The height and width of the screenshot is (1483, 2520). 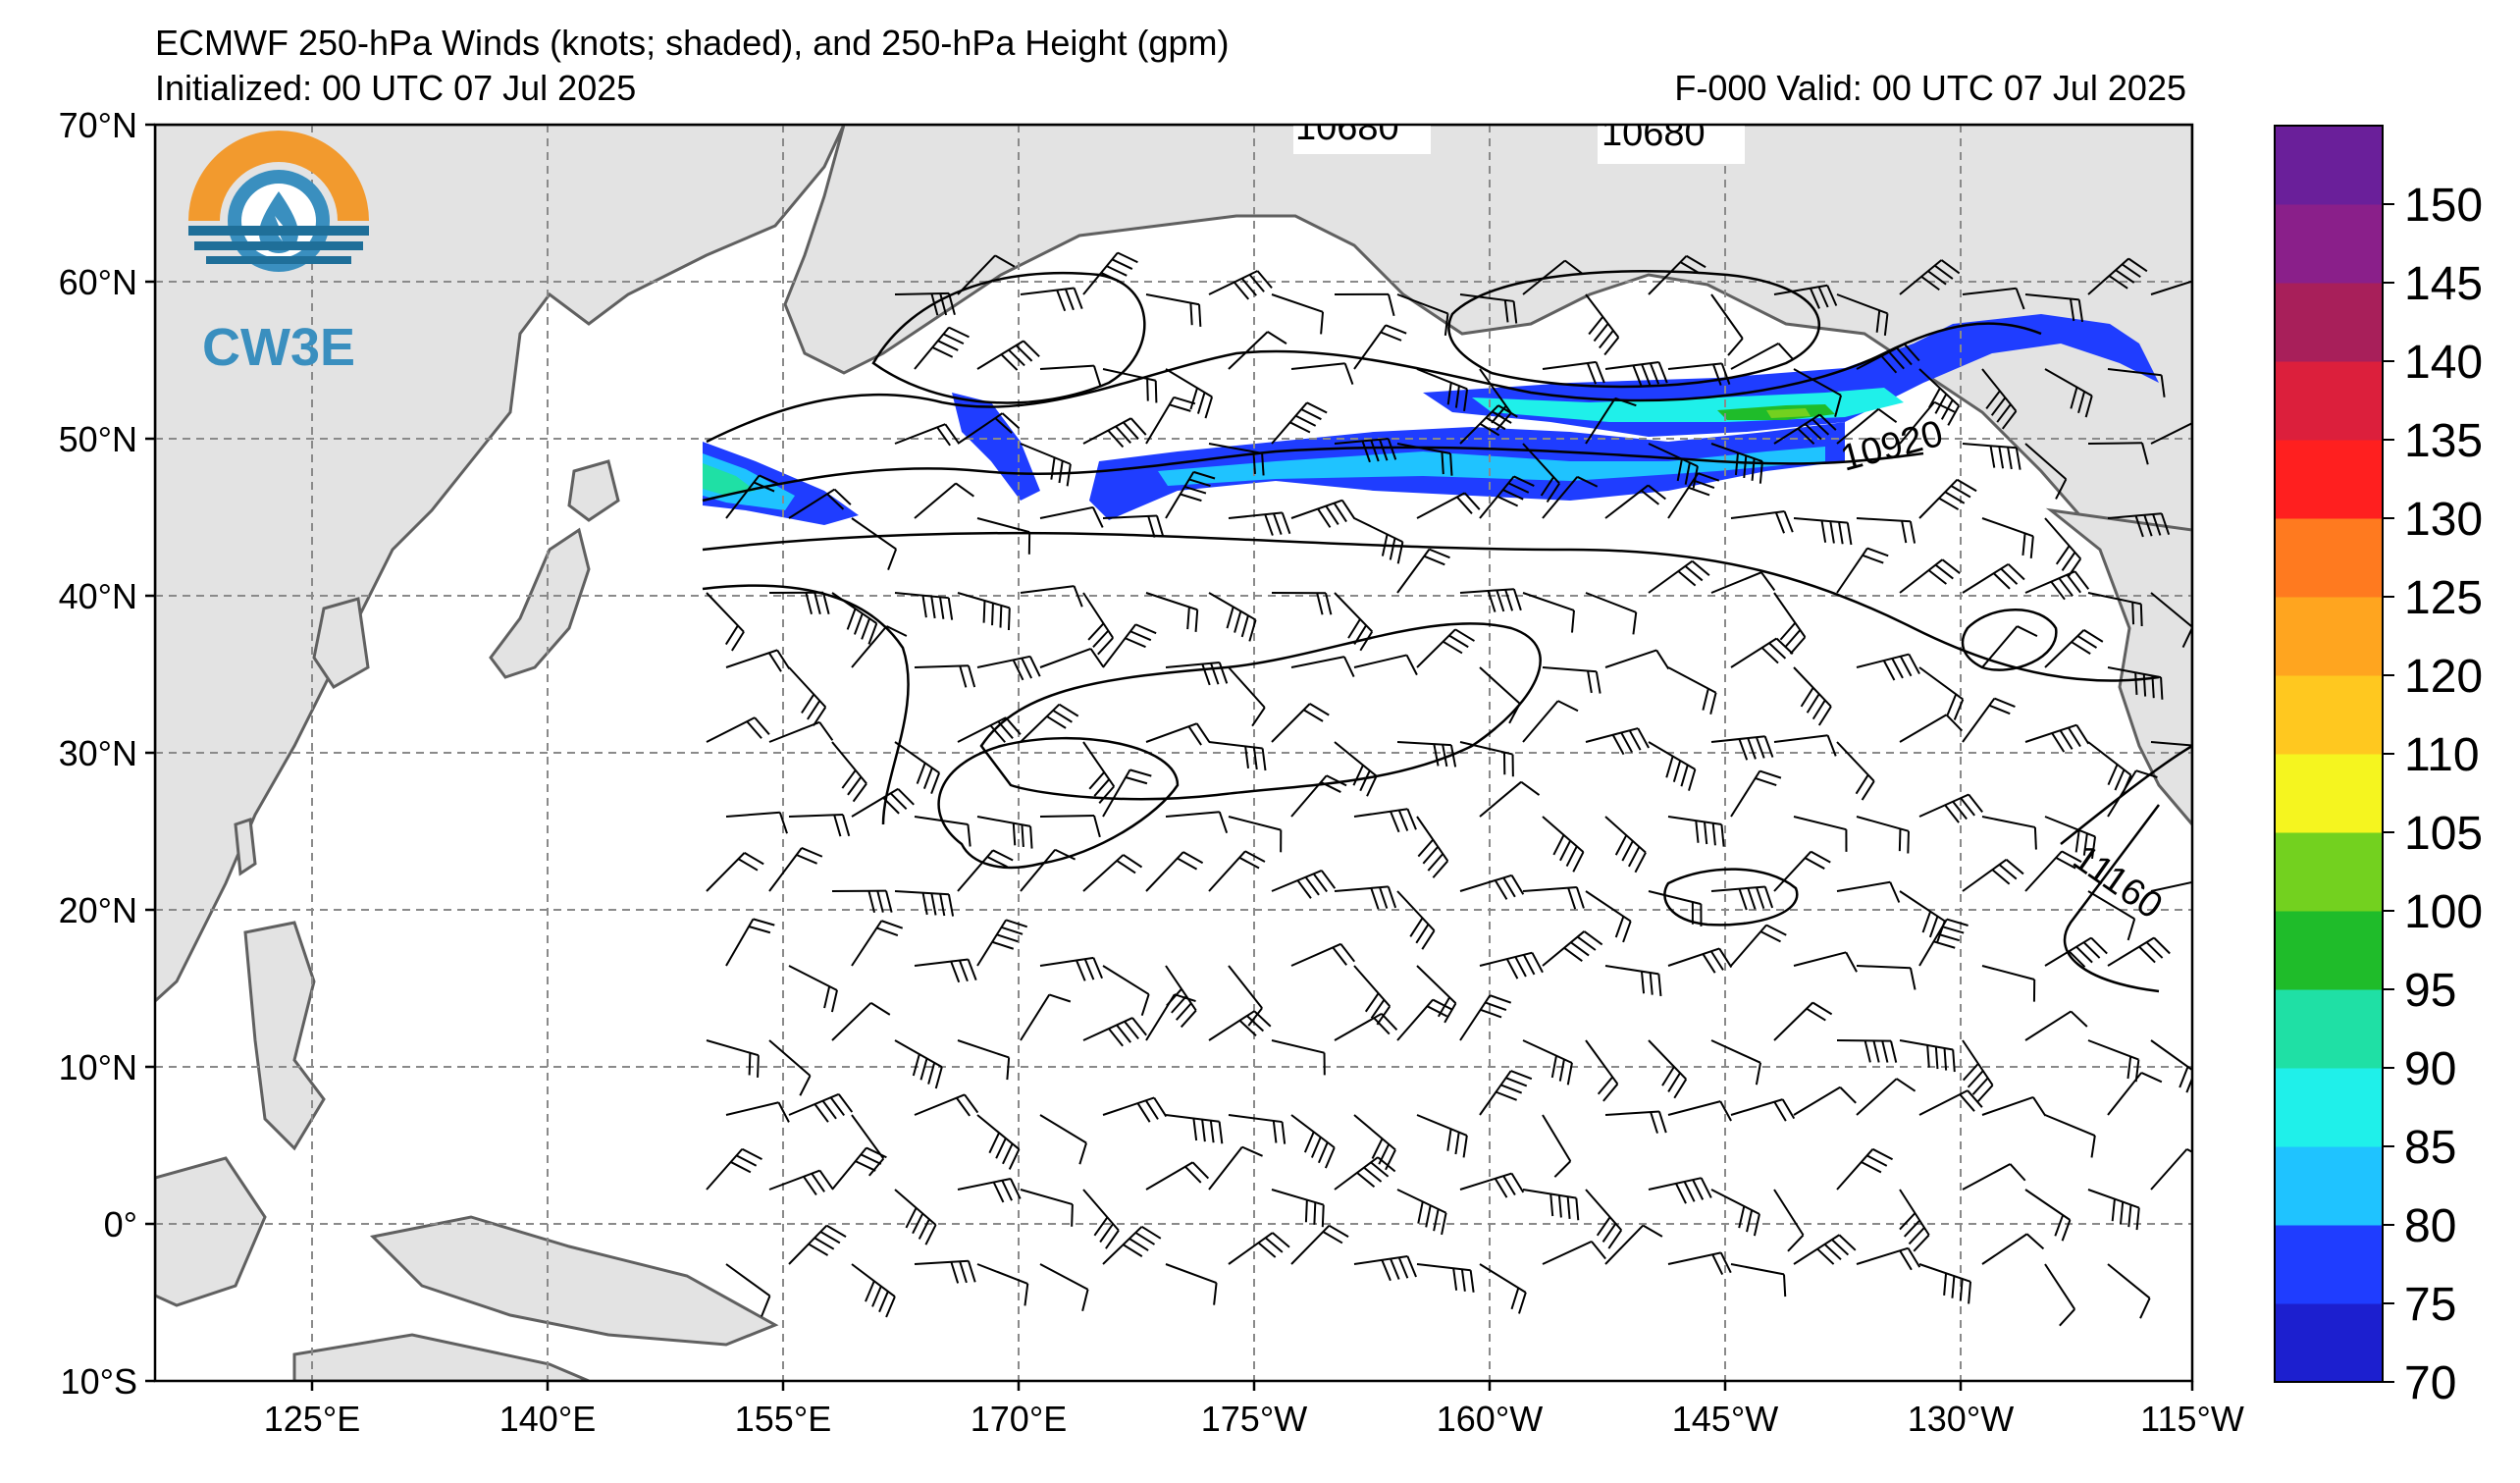 I want to click on lon-label-145w: 145°W, so click(x=1725, y=1419).